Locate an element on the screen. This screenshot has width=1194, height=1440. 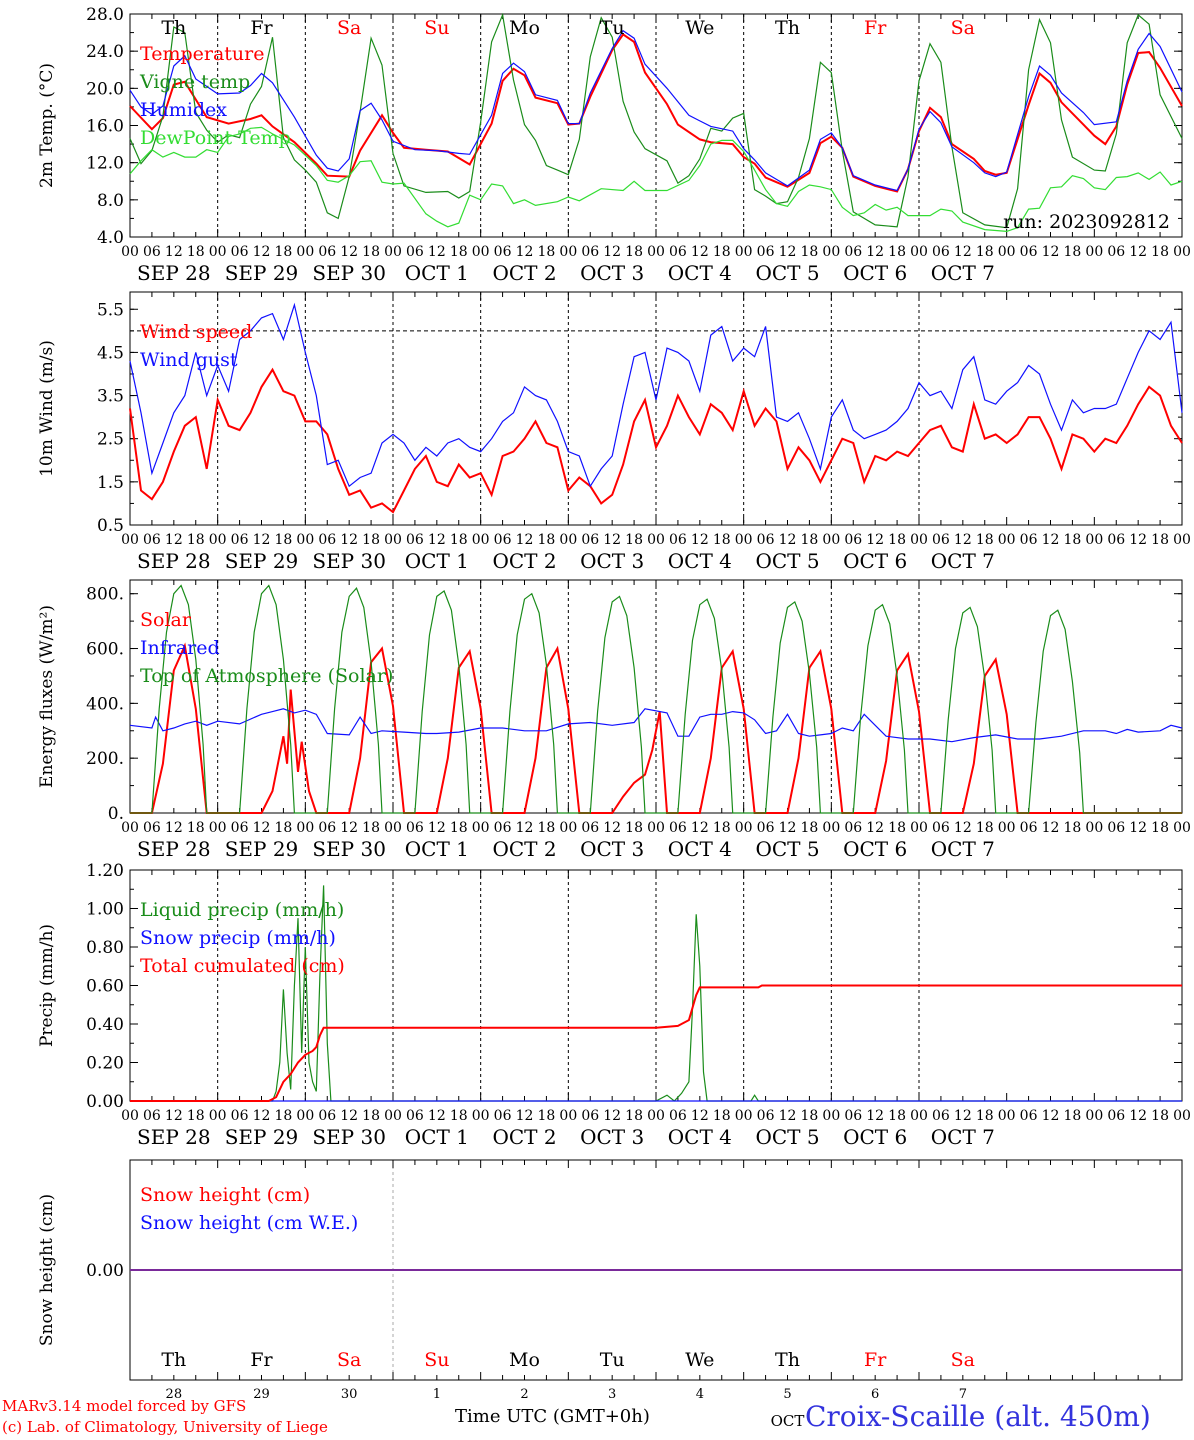
y-tick-label: 2.5 is located at coordinates (110, 440).